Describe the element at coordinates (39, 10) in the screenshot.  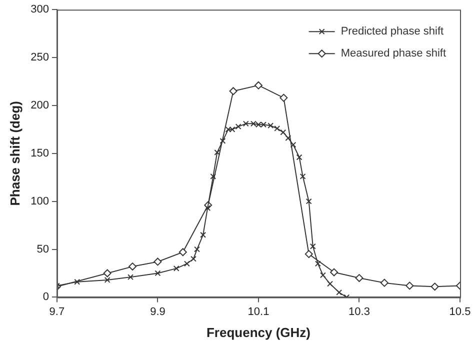
I see `y-tick-label: 300` at that location.